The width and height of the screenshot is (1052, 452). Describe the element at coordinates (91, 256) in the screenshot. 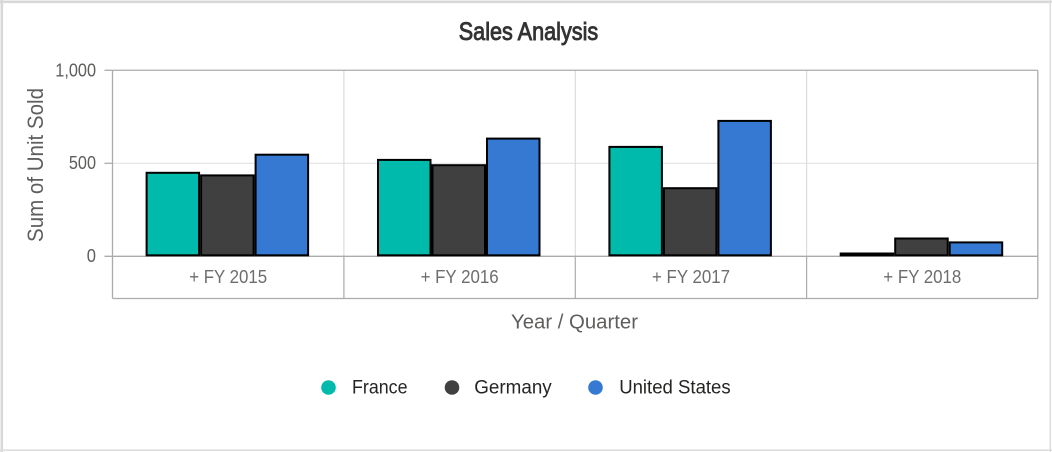

I see `svg-text: 0` at that location.